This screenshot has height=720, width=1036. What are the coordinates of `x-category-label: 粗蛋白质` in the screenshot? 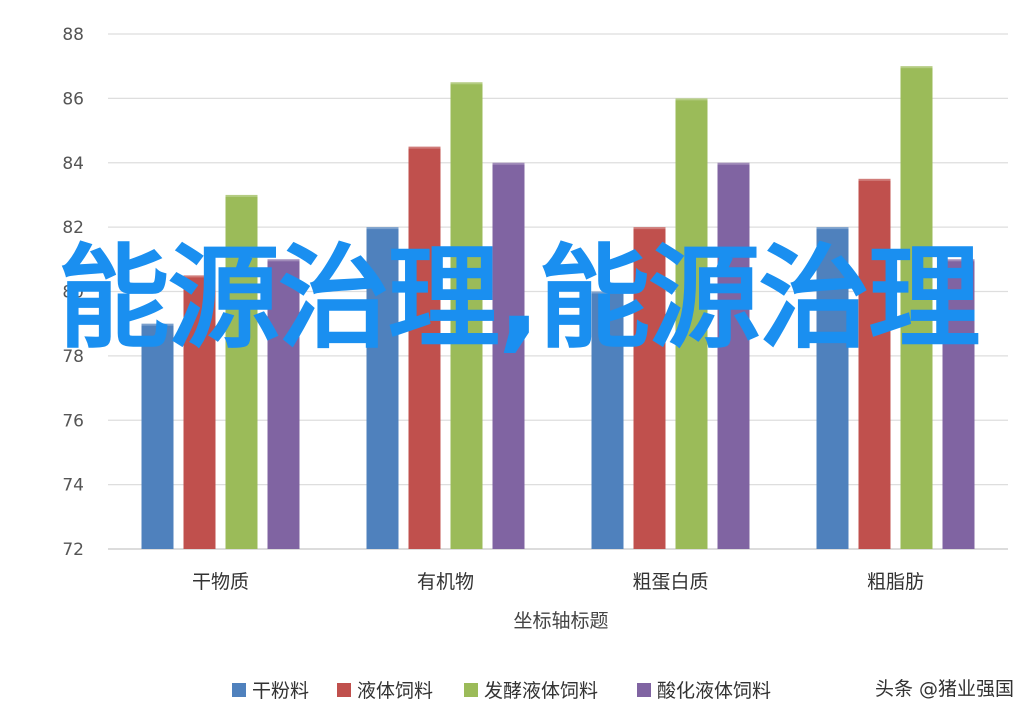 It's located at (670, 582).